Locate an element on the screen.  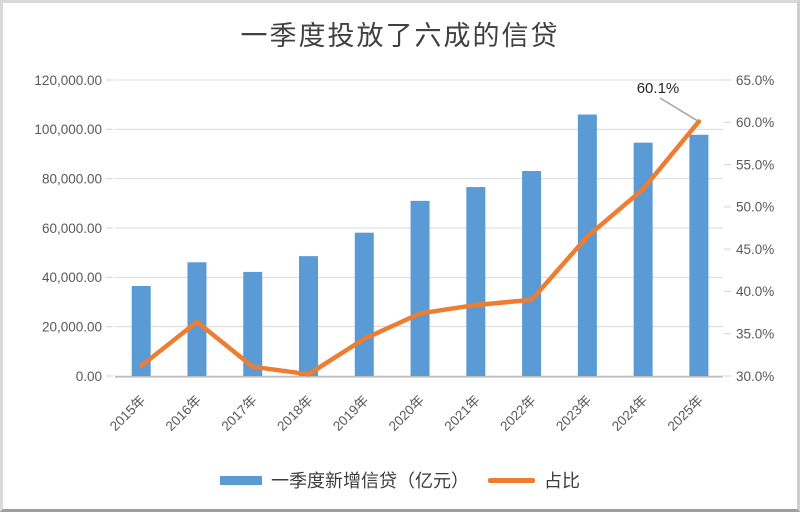
y-axis-tick-label: 100,000.00 is located at coordinates (68, 129).